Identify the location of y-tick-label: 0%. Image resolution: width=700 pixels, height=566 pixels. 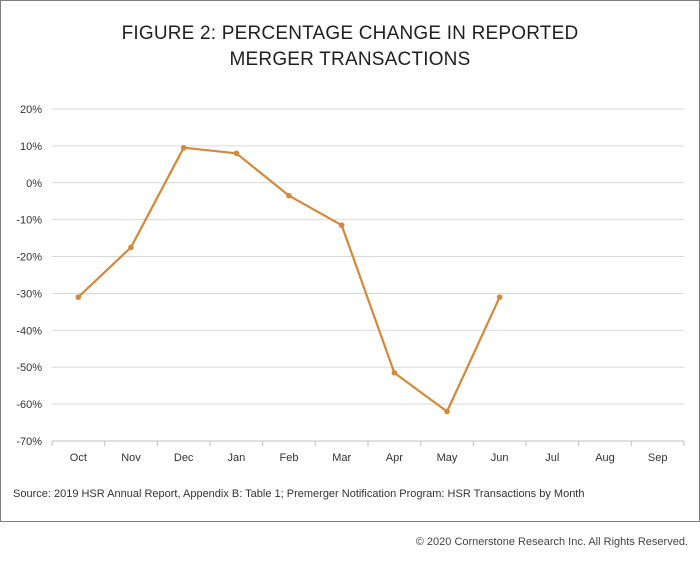
(34, 184).